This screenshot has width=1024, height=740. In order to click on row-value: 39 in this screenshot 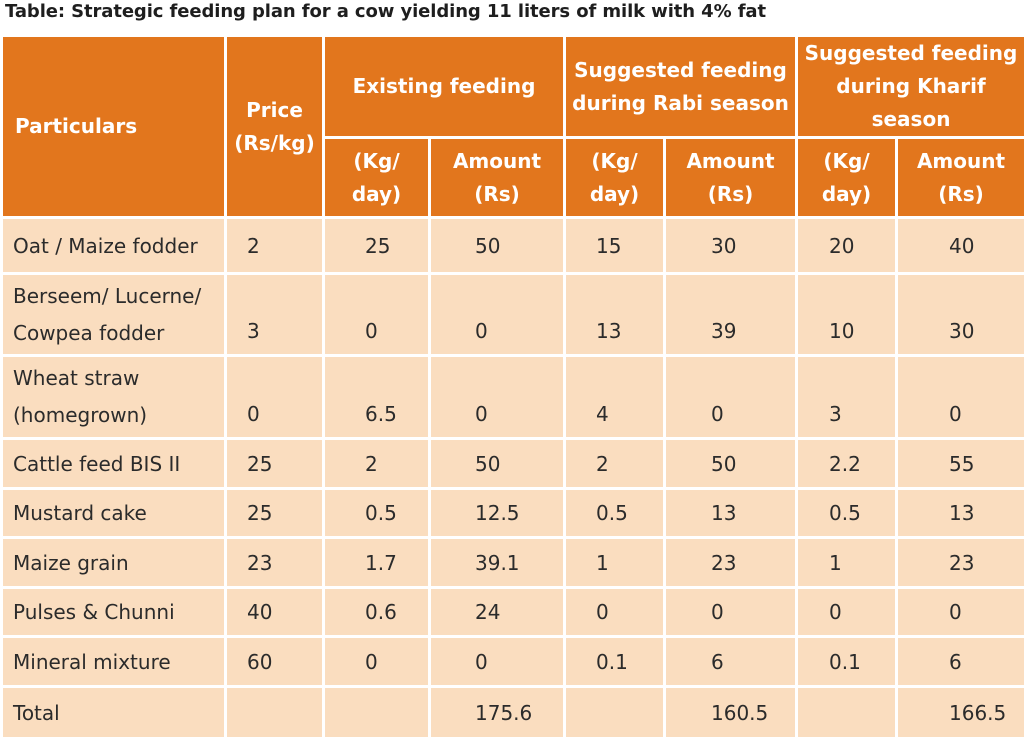, I will do `click(731, 315)`.